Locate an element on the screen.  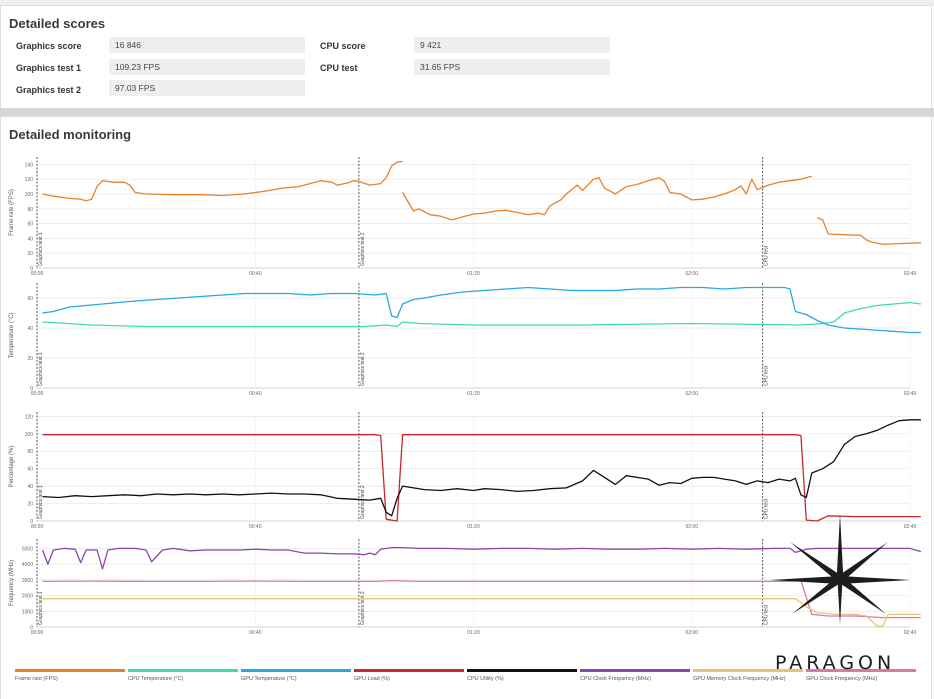
paragon-watermark-text: PARAGON is located at coordinates (835, 663).